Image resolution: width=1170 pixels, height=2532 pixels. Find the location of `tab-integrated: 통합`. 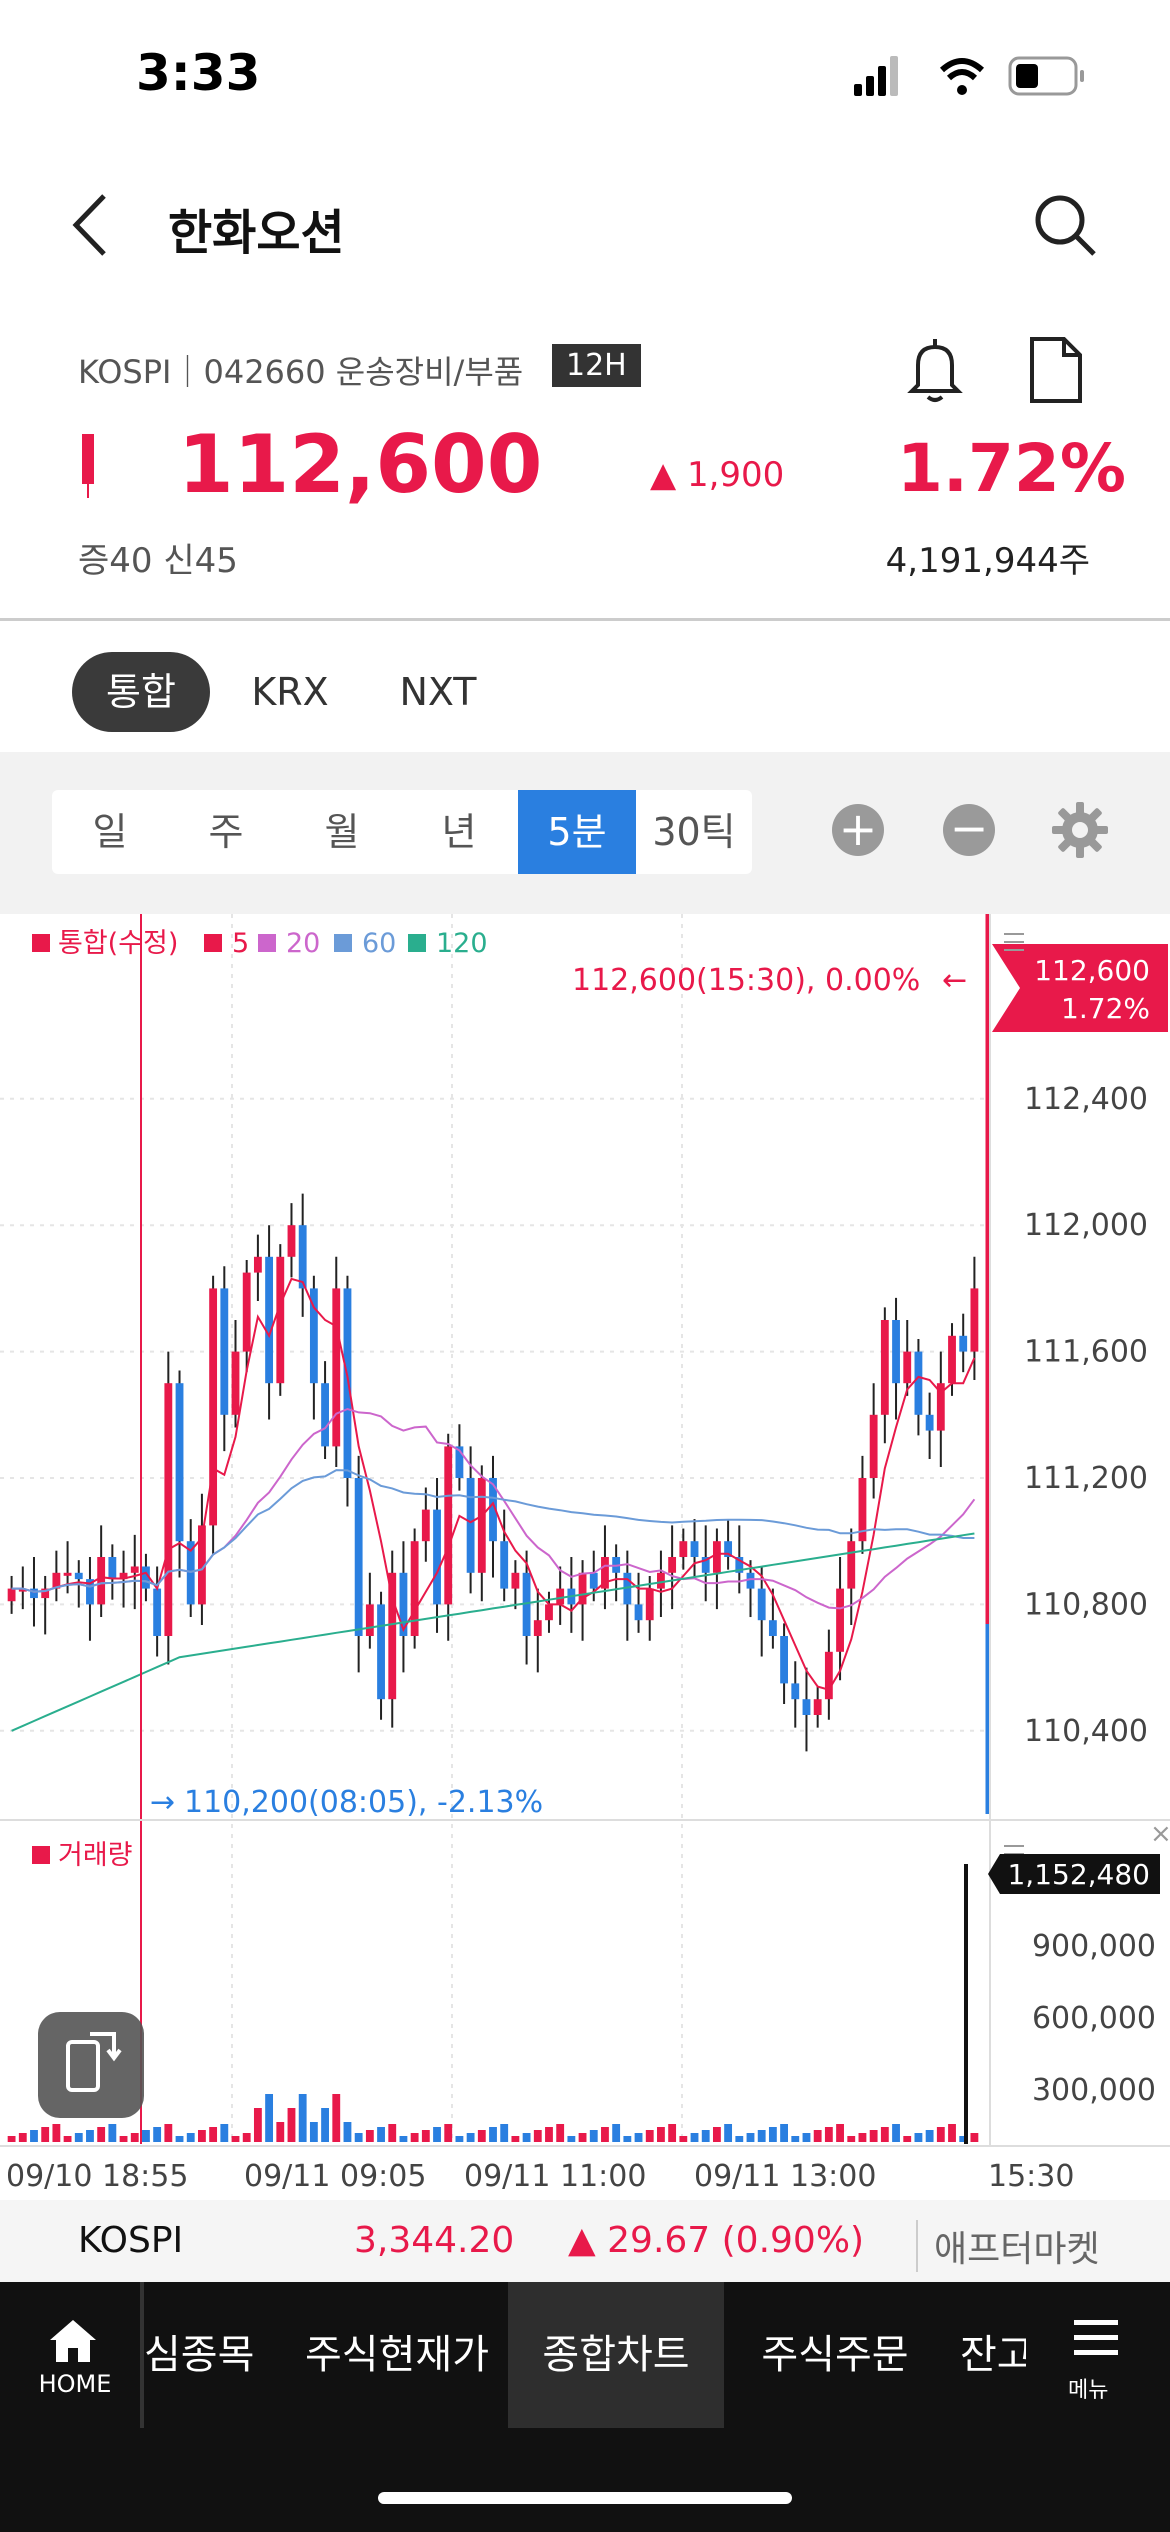

tab-integrated: 통합 is located at coordinates (141, 692).